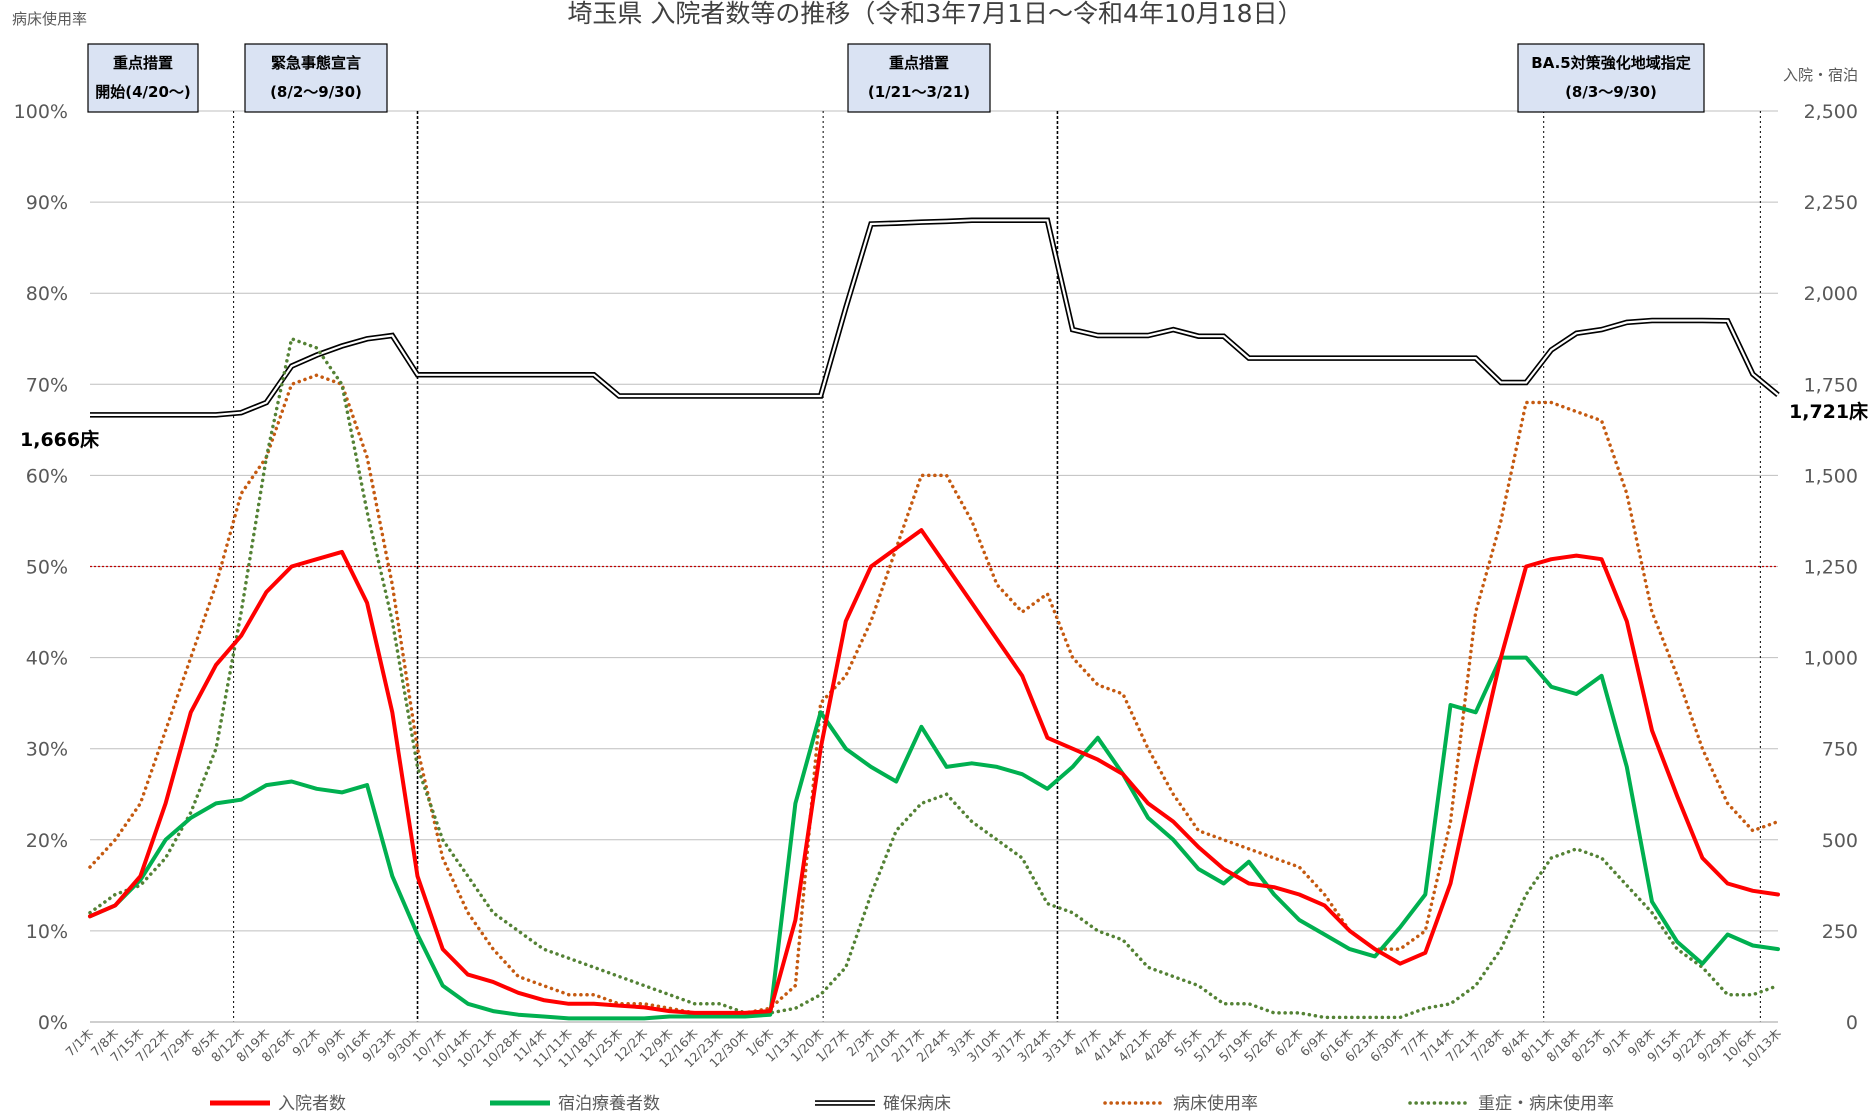  I want to click on annotation-line2: (8/3～9/30), so click(1611, 92).